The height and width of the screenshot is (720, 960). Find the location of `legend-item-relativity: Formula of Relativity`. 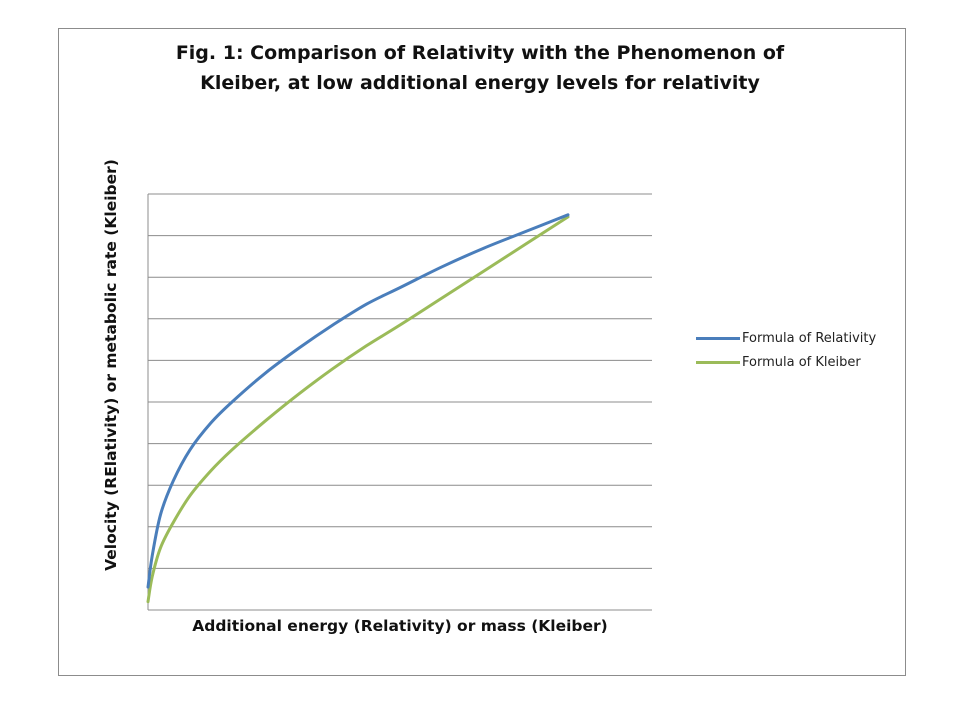

legend-item-relativity: Formula of Relativity is located at coordinates (801, 338).